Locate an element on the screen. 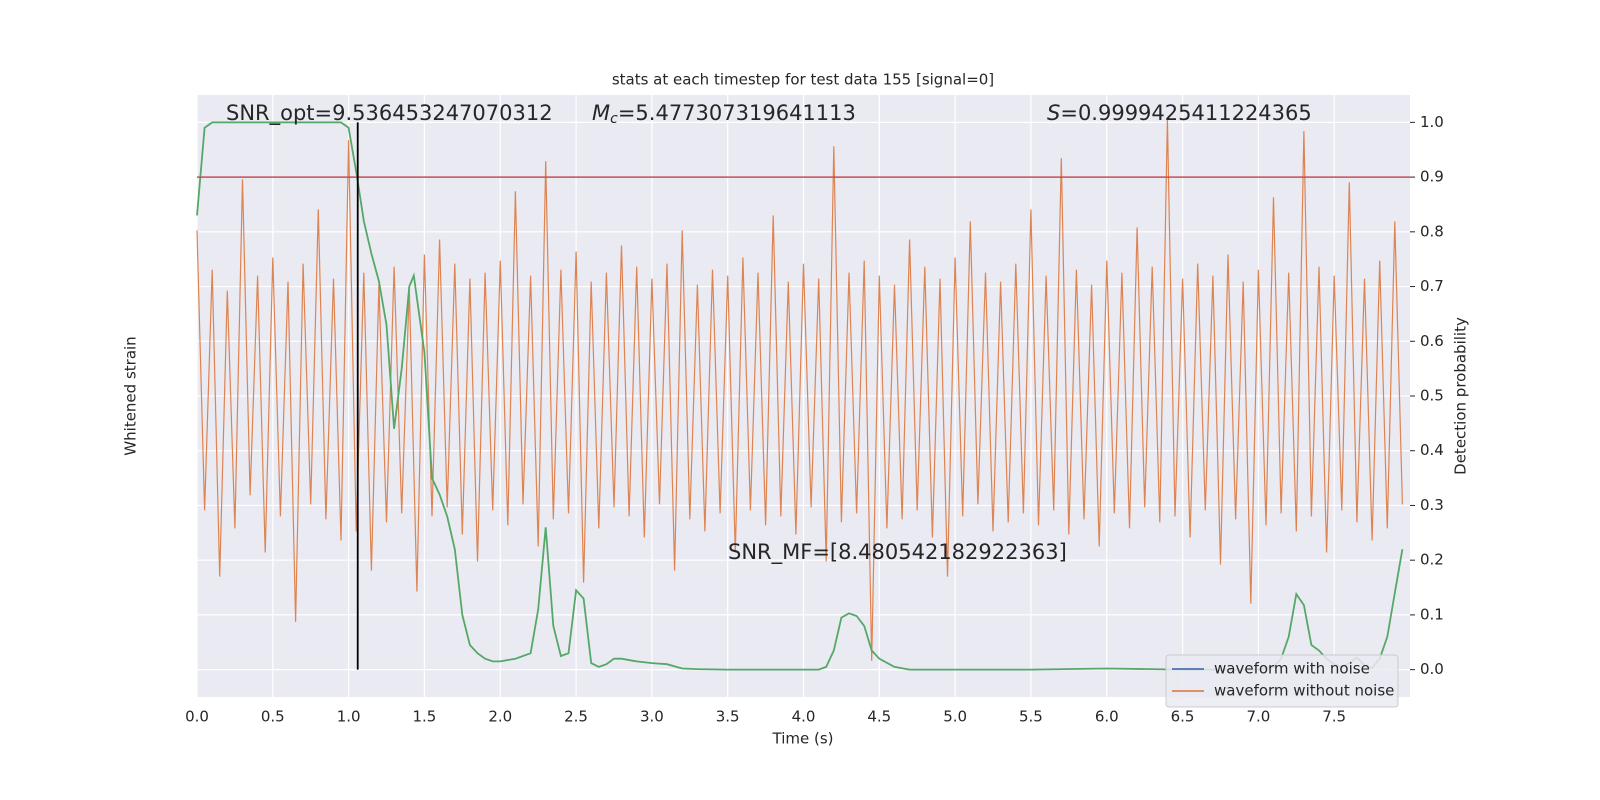 The width and height of the screenshot is (1600, 800). x-tick-label: 0.5 is located at coordinates (273, 717).